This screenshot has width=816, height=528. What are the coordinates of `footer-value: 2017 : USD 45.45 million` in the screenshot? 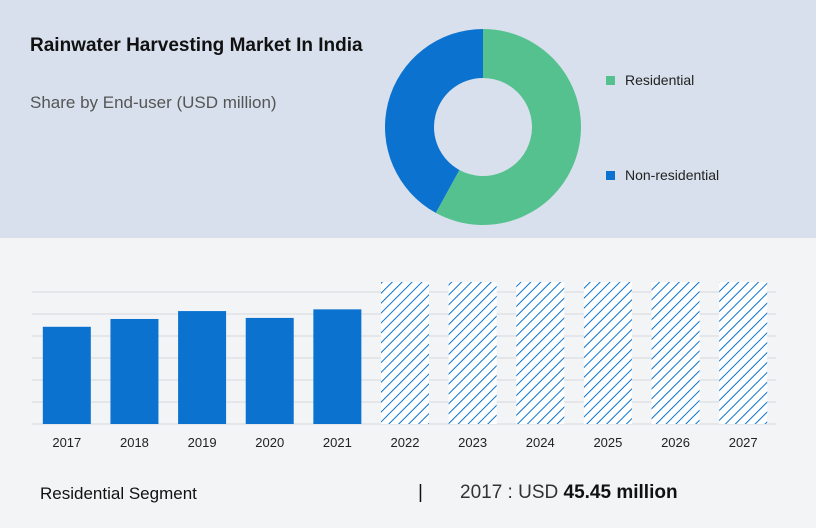 It's located at (569, 493).